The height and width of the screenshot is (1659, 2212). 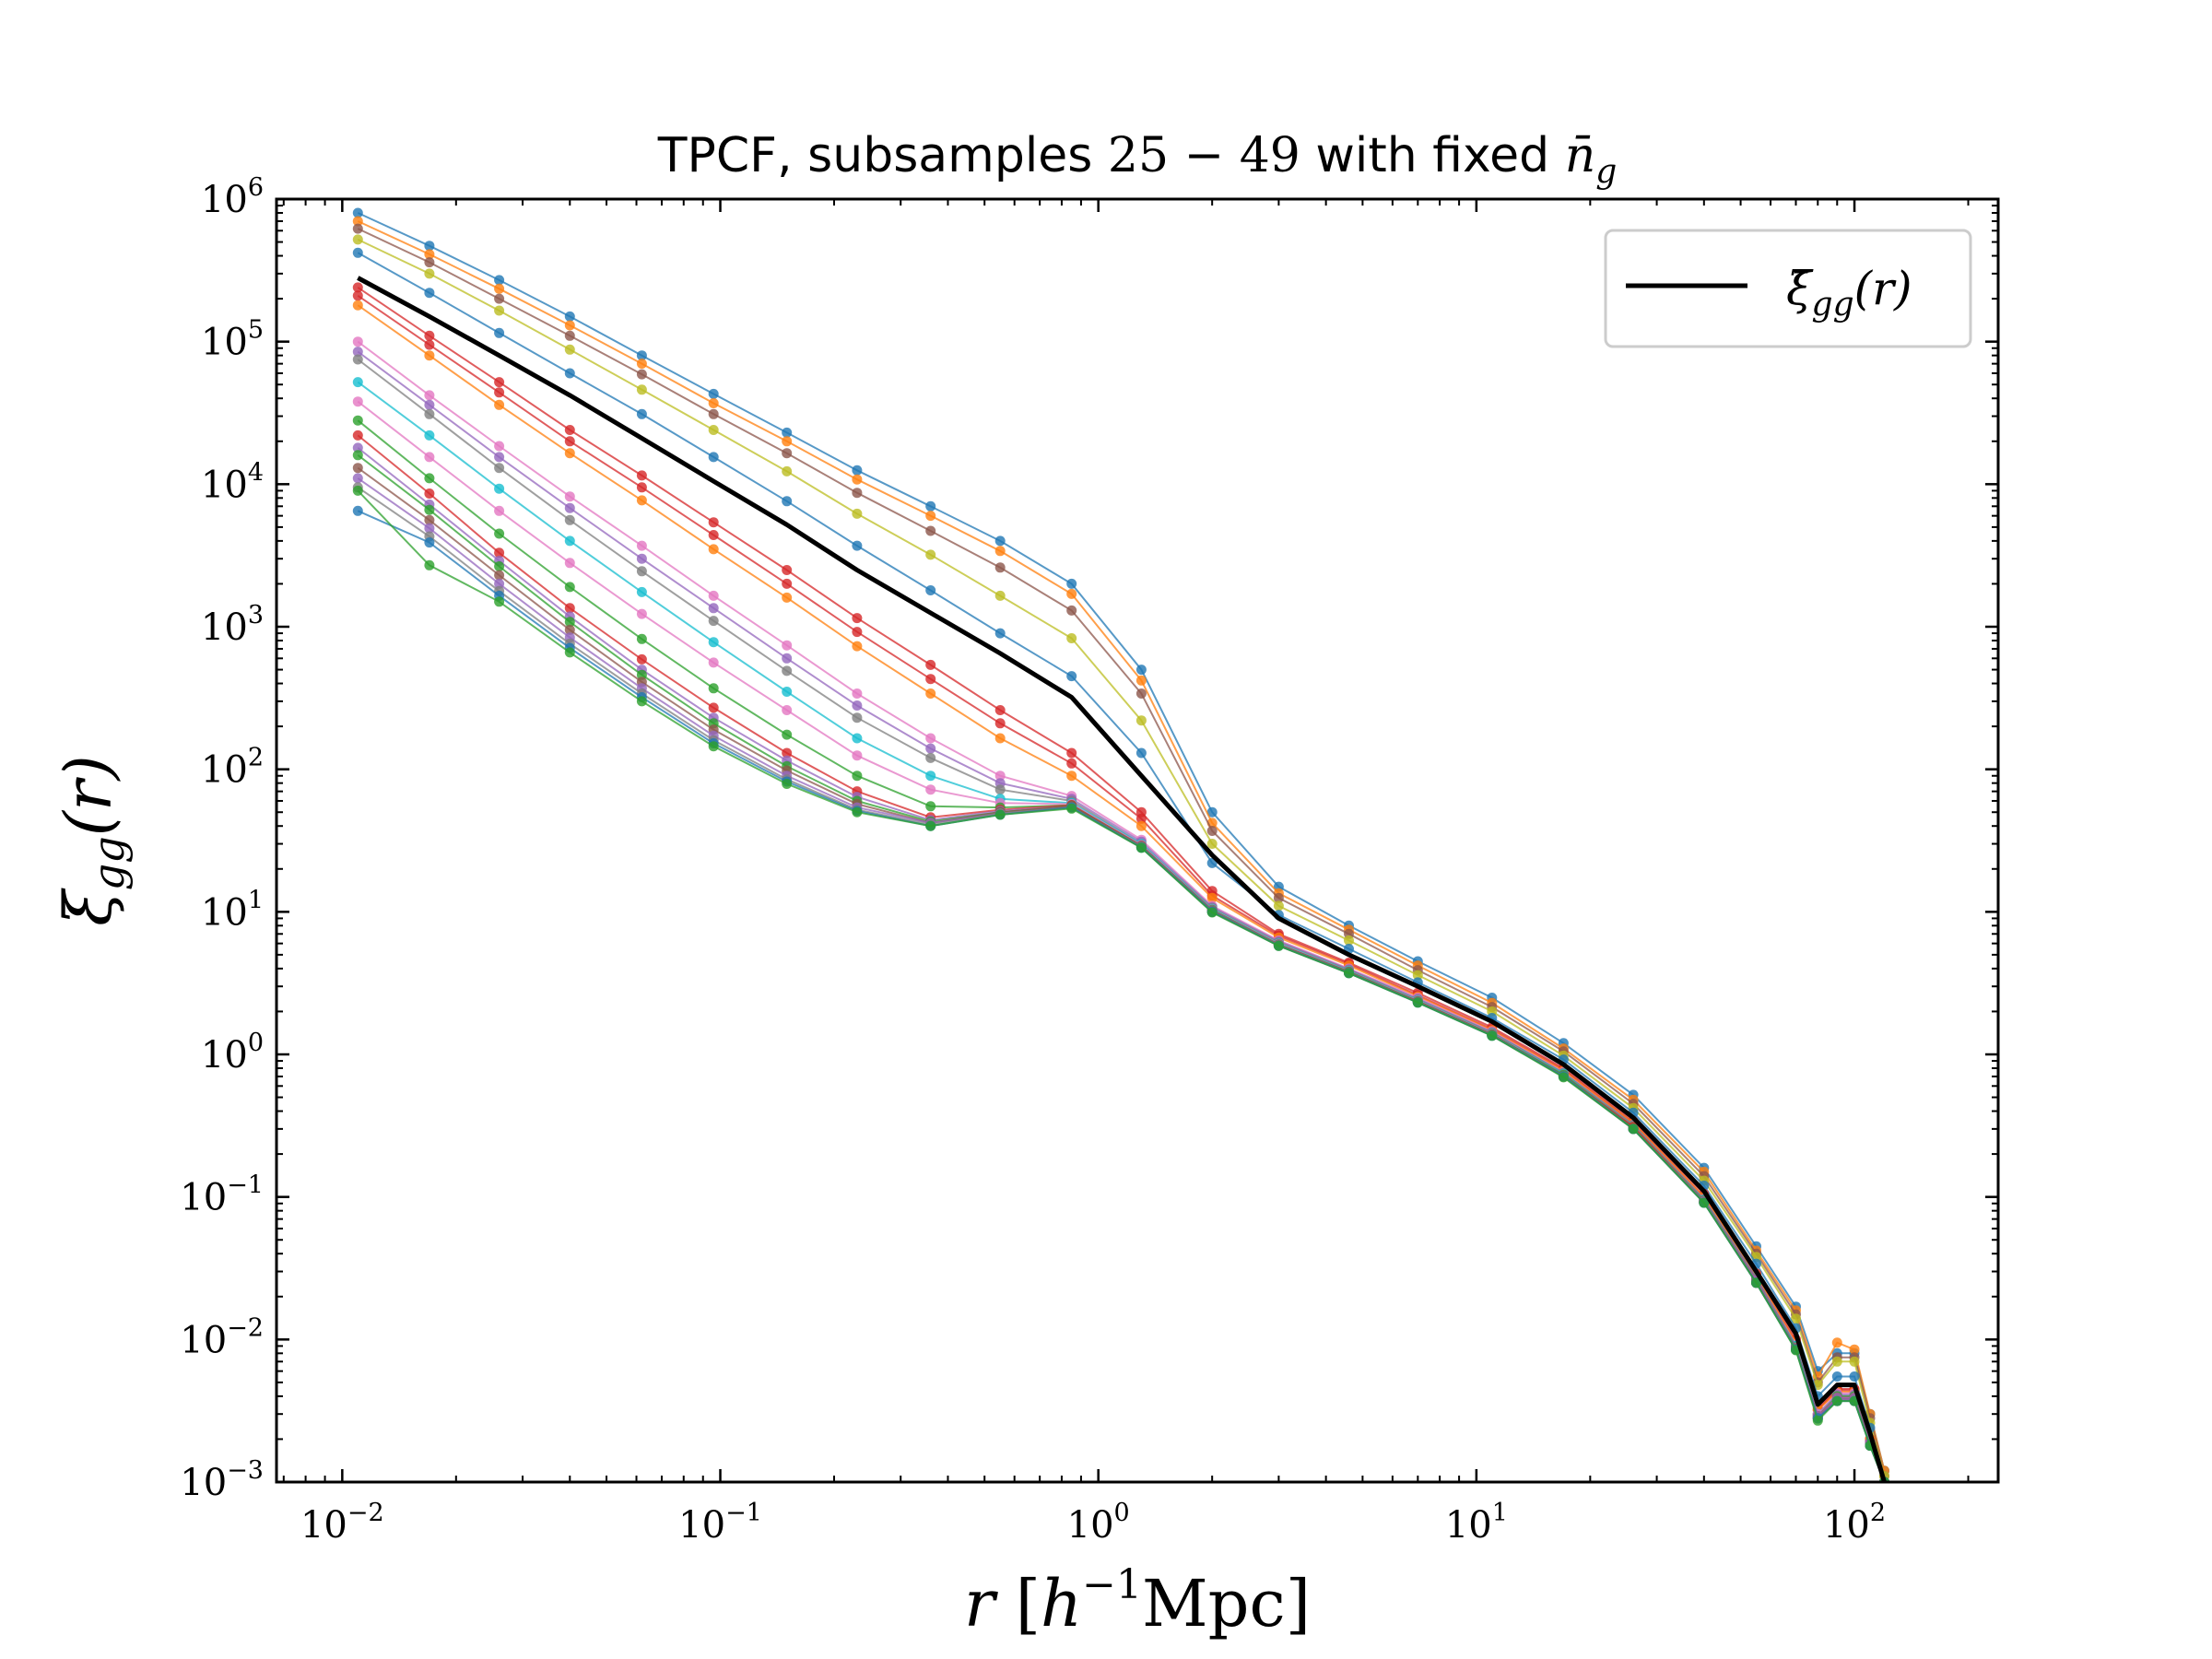 I want to click on title-symbol: n̄, so click(x=1580, y=155).